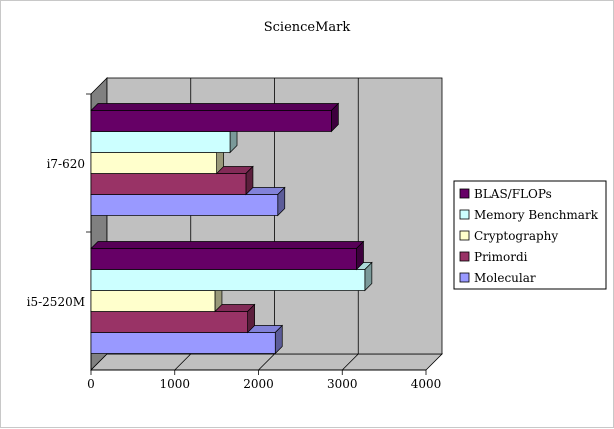 This screenshot has height=429, width=614. I want to click on y-tick-label: i5-2520M, so click(56, 302).